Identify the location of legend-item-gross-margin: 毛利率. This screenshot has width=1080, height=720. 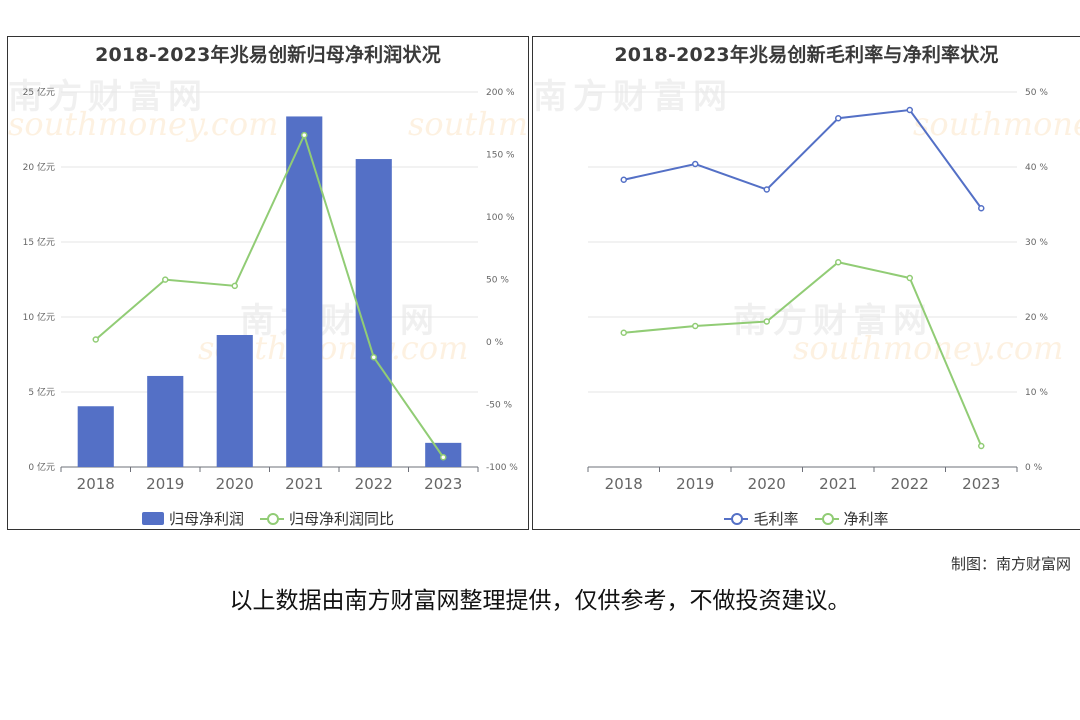
(761, 518).